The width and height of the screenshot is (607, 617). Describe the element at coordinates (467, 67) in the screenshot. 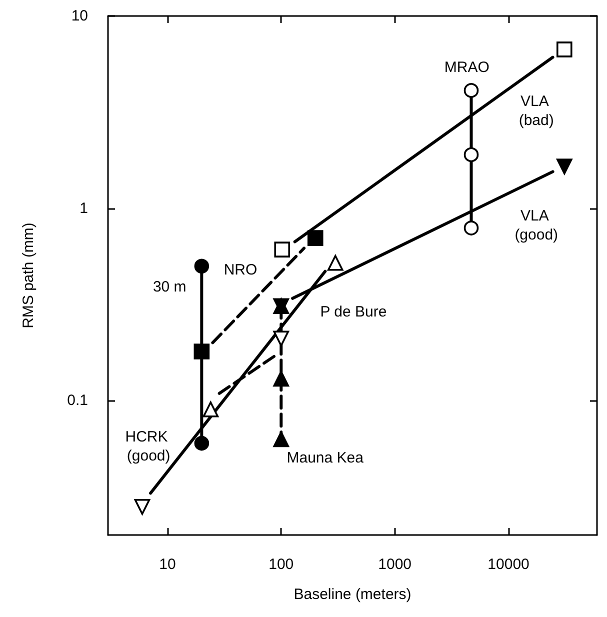

I see `annotation: MRAO` at that location.